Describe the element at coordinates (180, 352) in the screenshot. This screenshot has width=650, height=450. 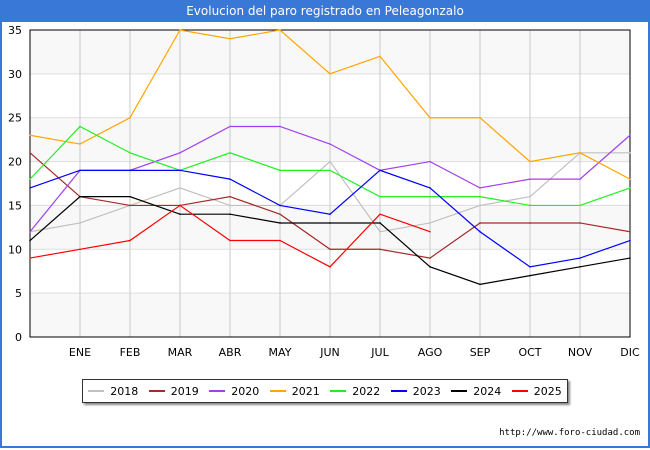
I see `x-tick-label: MAR` at that location.